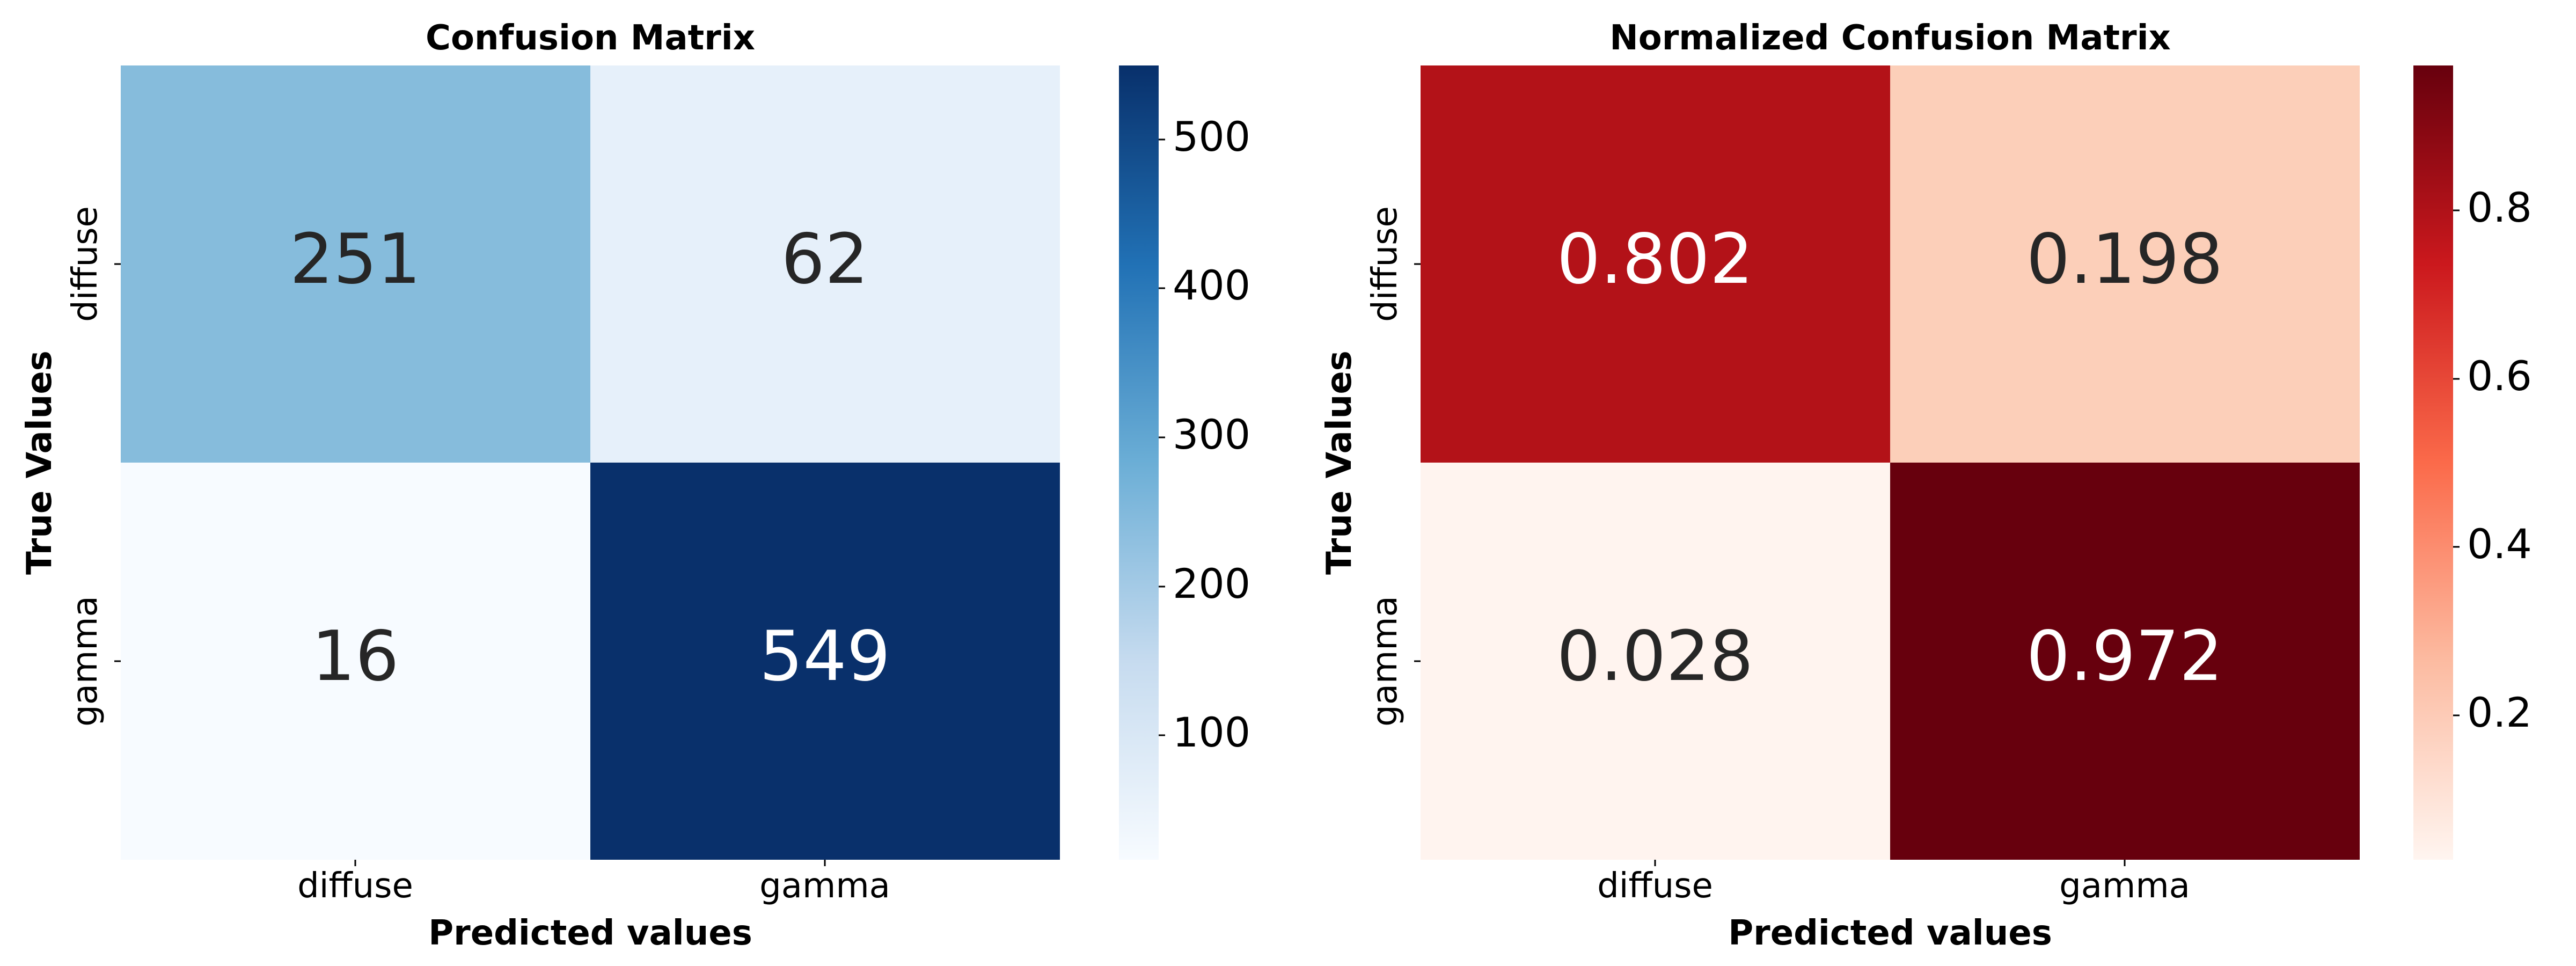 The width and height of the screenshot is (2576, 966). Describe the element at coordinates (2499, 712) in the screenshot. I see `colorbar-tick-label: 0.2` at that location.